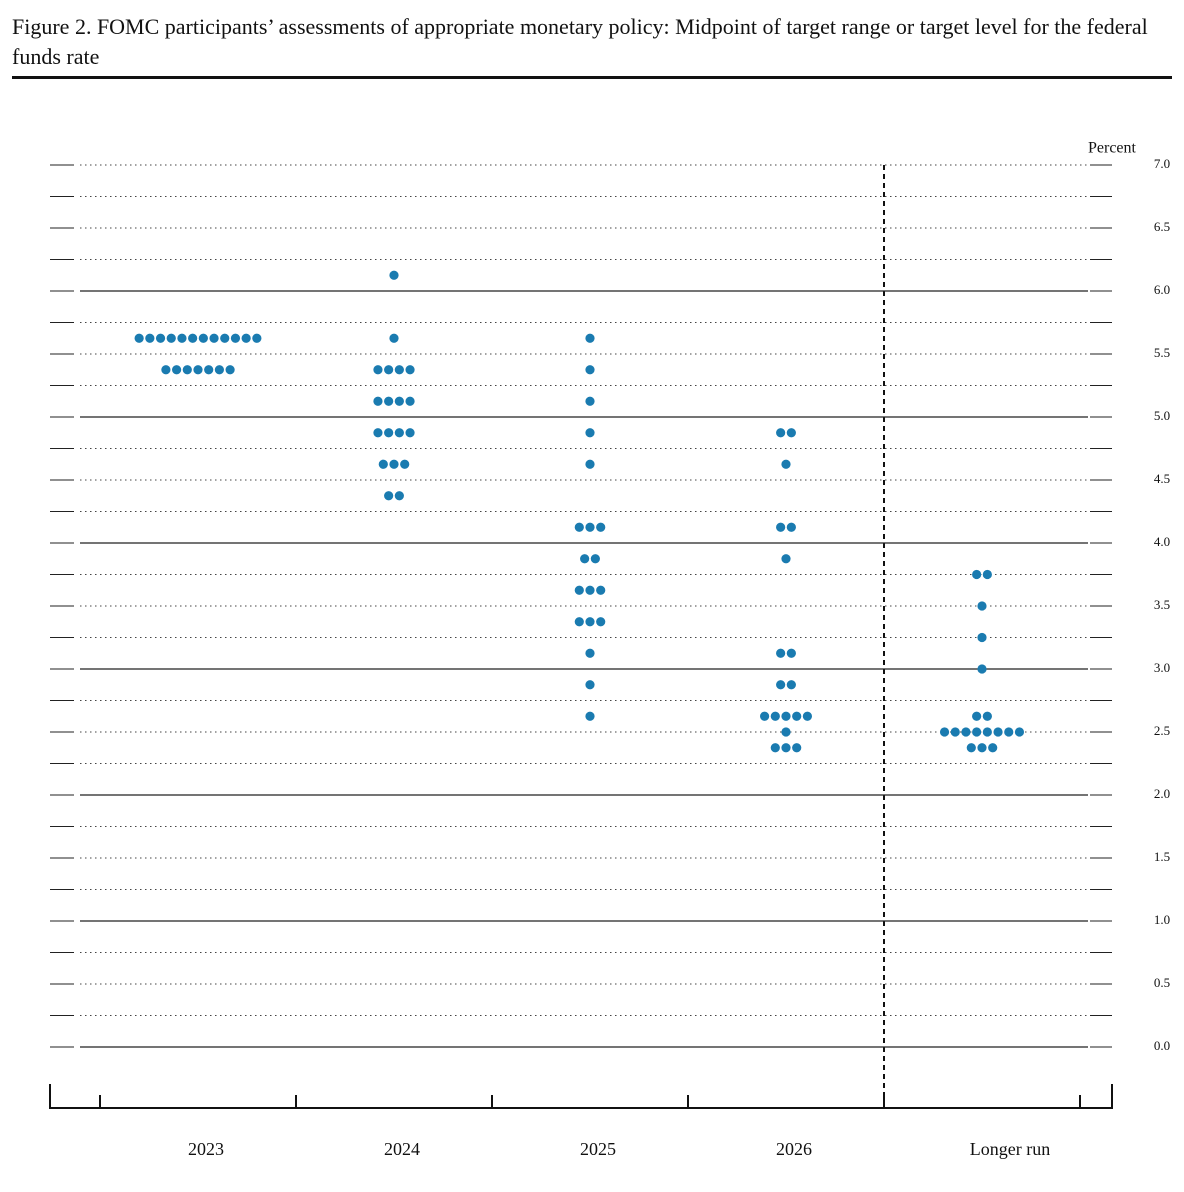 This screenshot has height=1192, width=1184. Describe the element at coordinates (402, 1149) in the screenshot. I see `x-tick-label: 2024` at that location.